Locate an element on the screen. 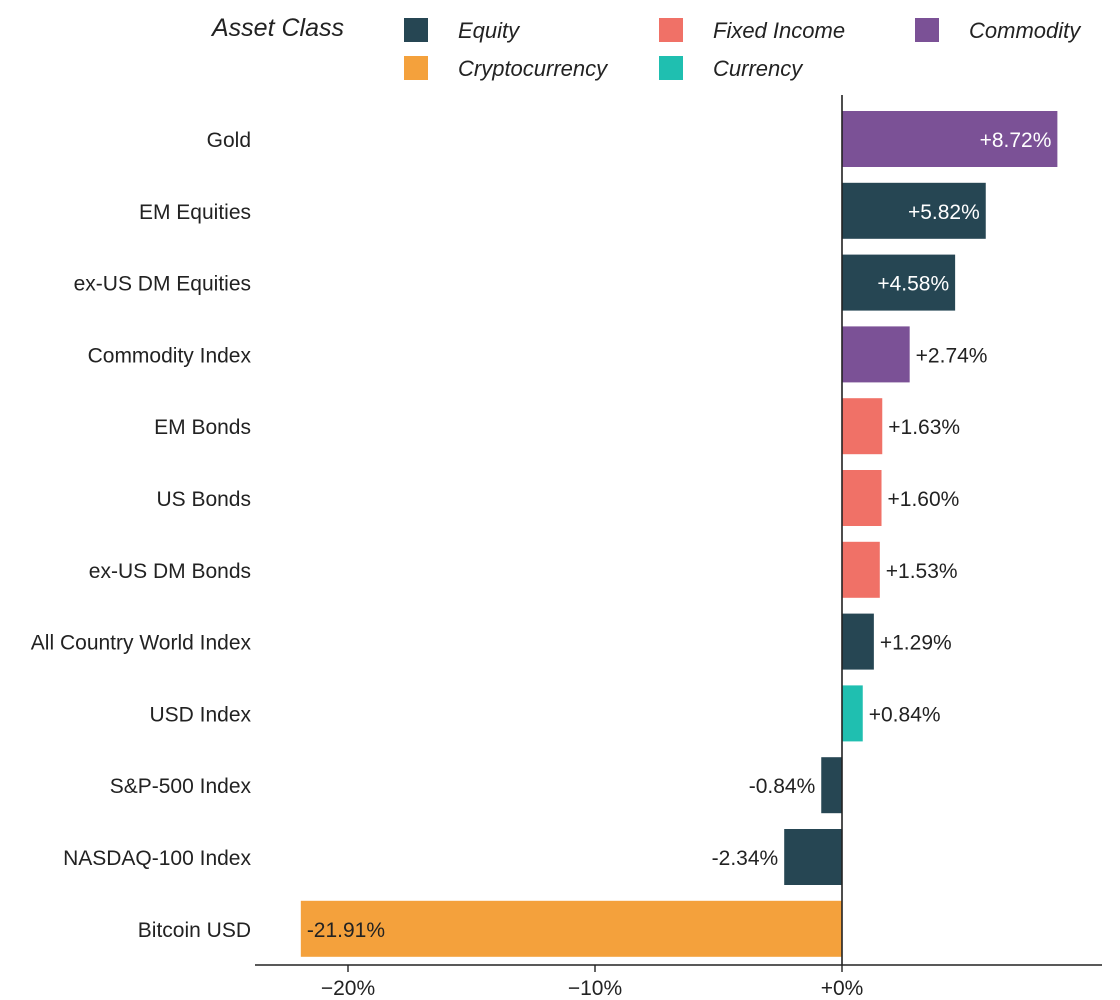  category-label-usd-index: USD Index is located at coordinates (200, 714).